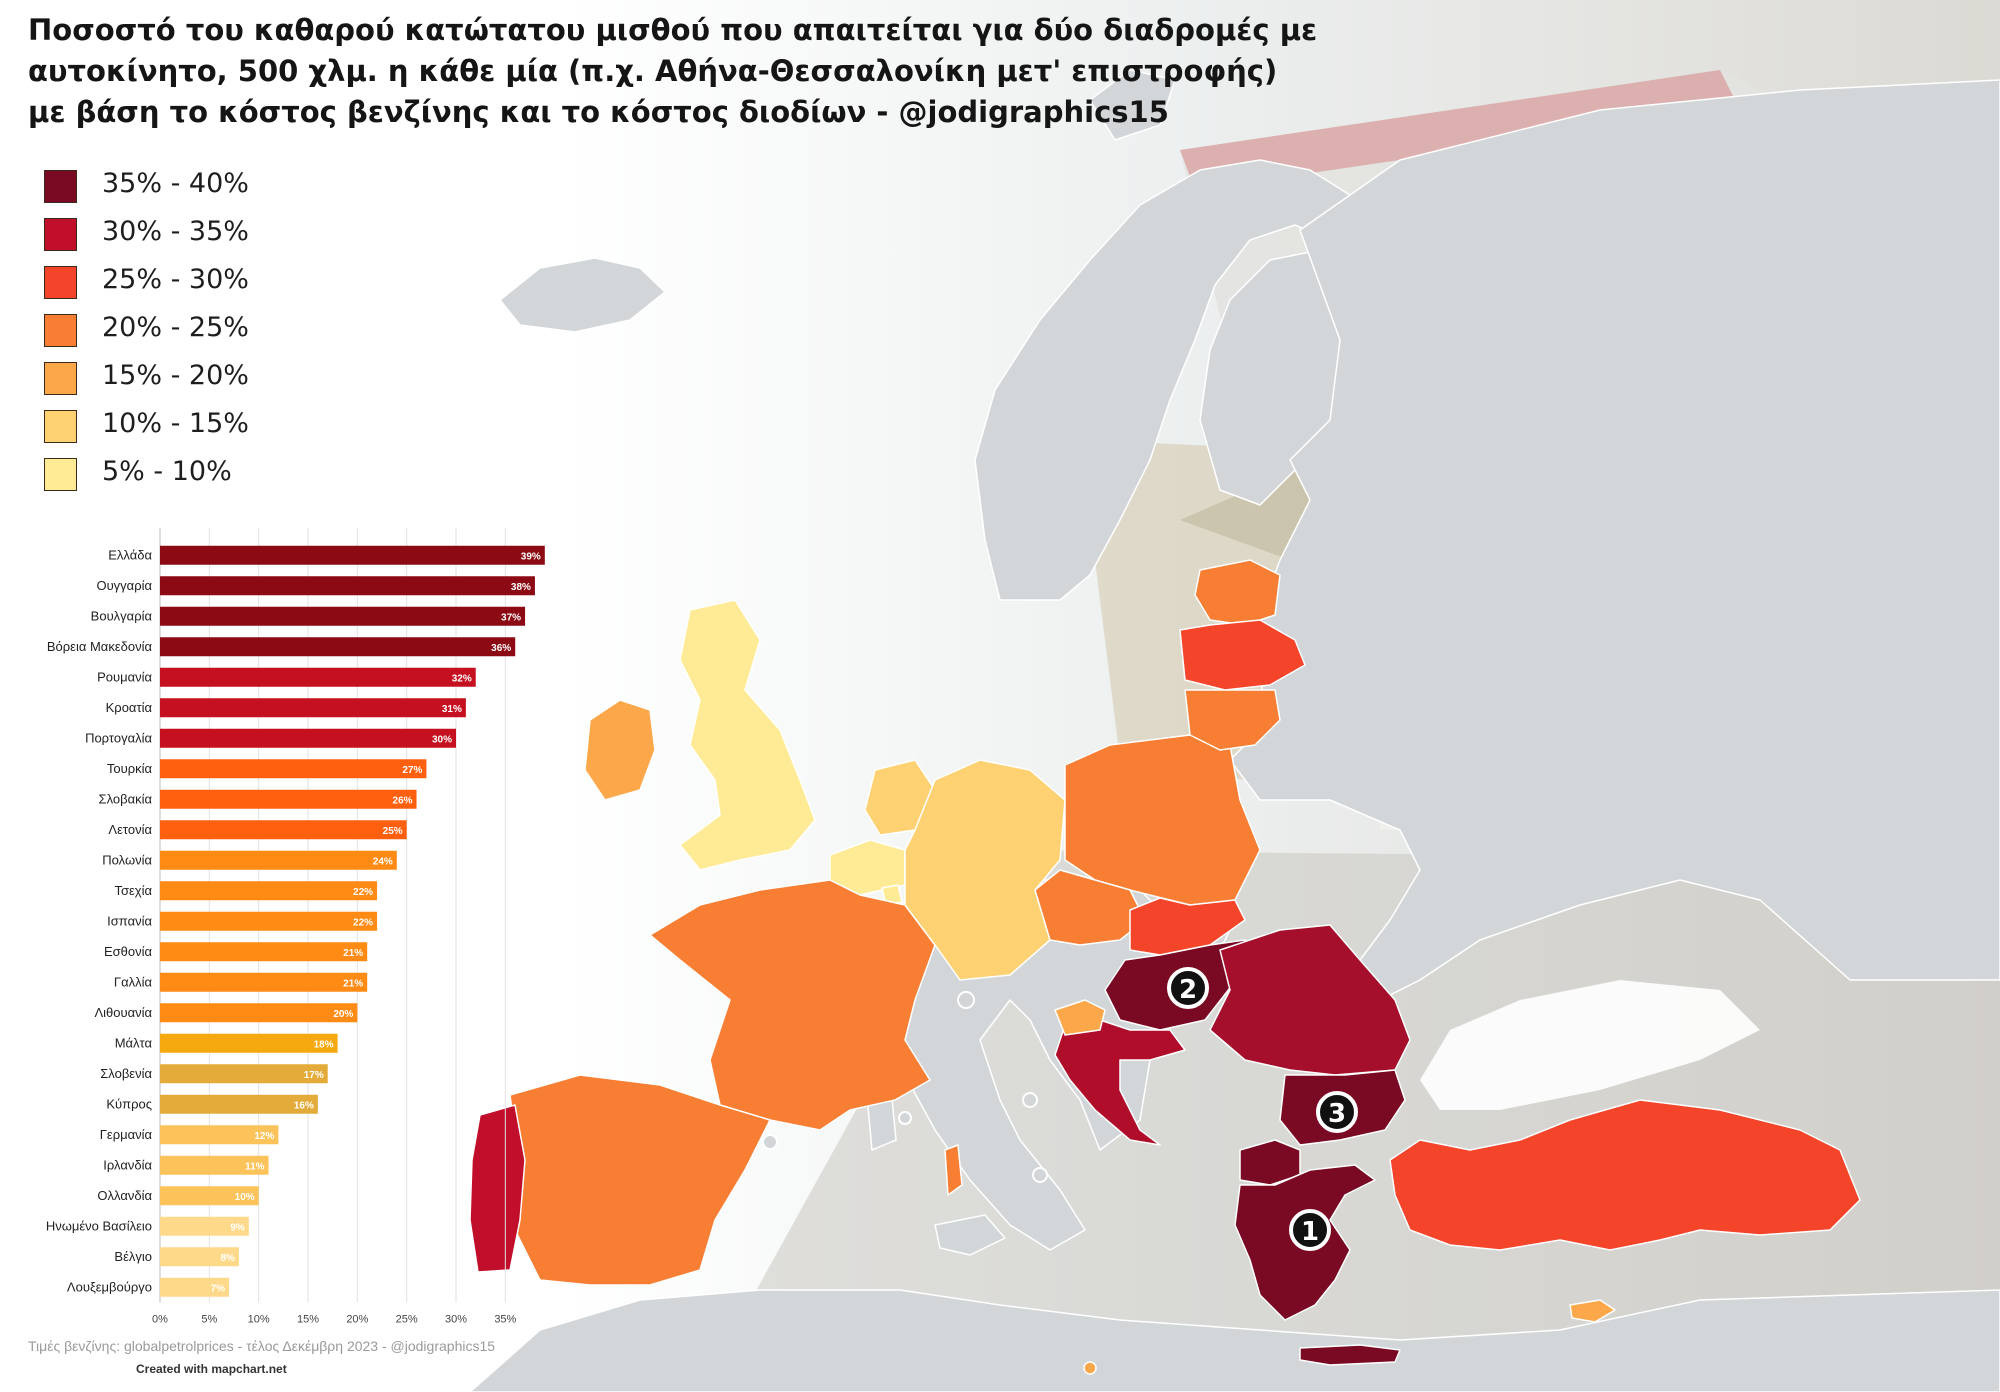  Describe the element at coordinates (747, 735) in the screenshot. I see `uk-region` at that location.